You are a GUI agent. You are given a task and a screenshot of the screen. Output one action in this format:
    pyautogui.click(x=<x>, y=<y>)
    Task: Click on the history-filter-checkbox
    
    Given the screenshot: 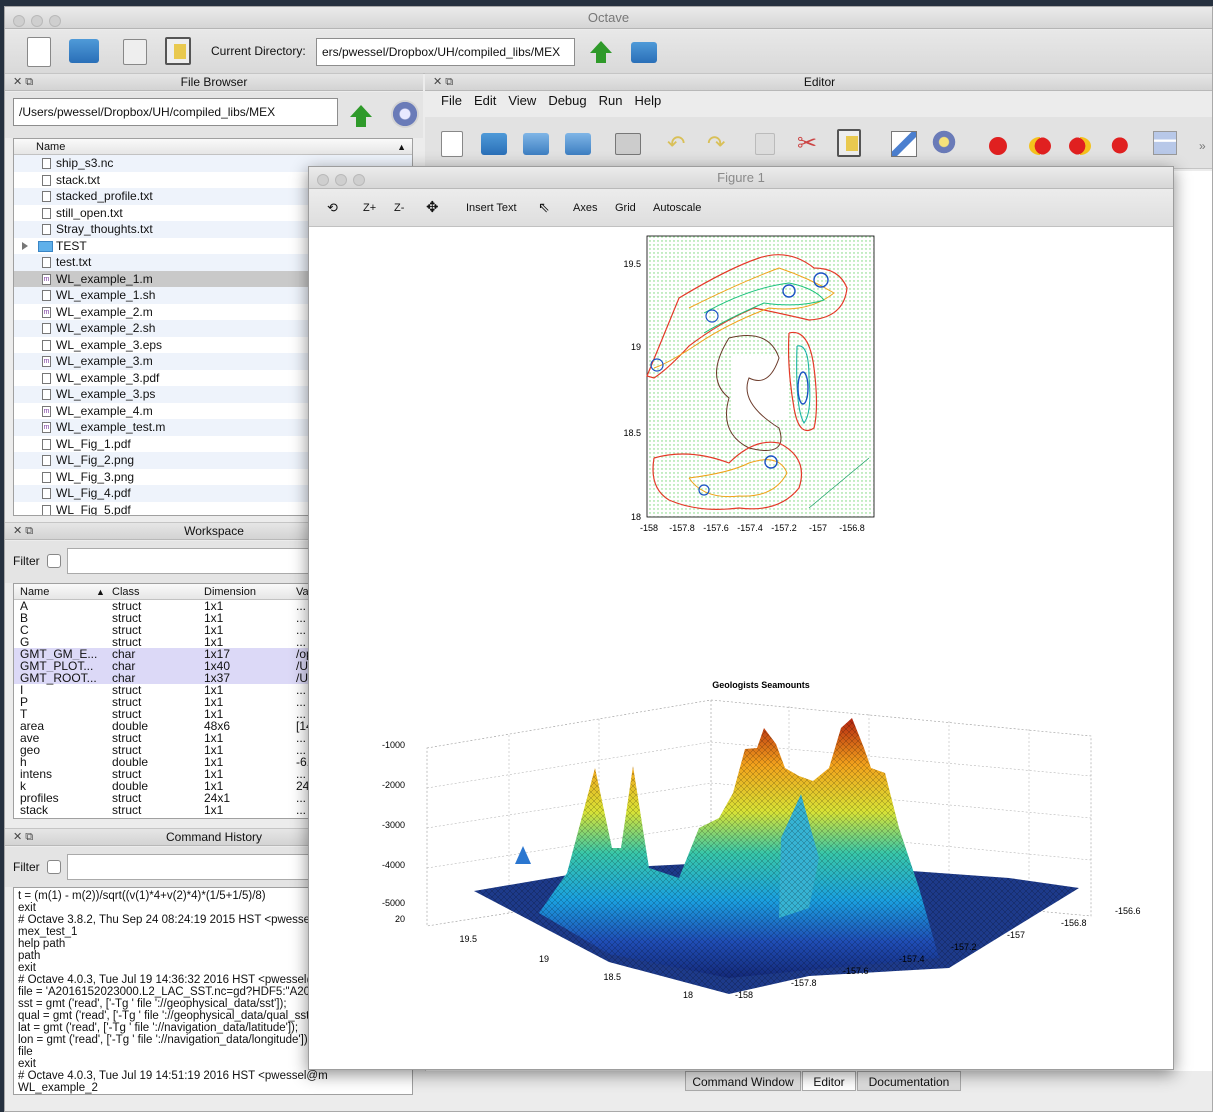 What is the action you would take?
    pyautogui.click(x=54, y=867)
    